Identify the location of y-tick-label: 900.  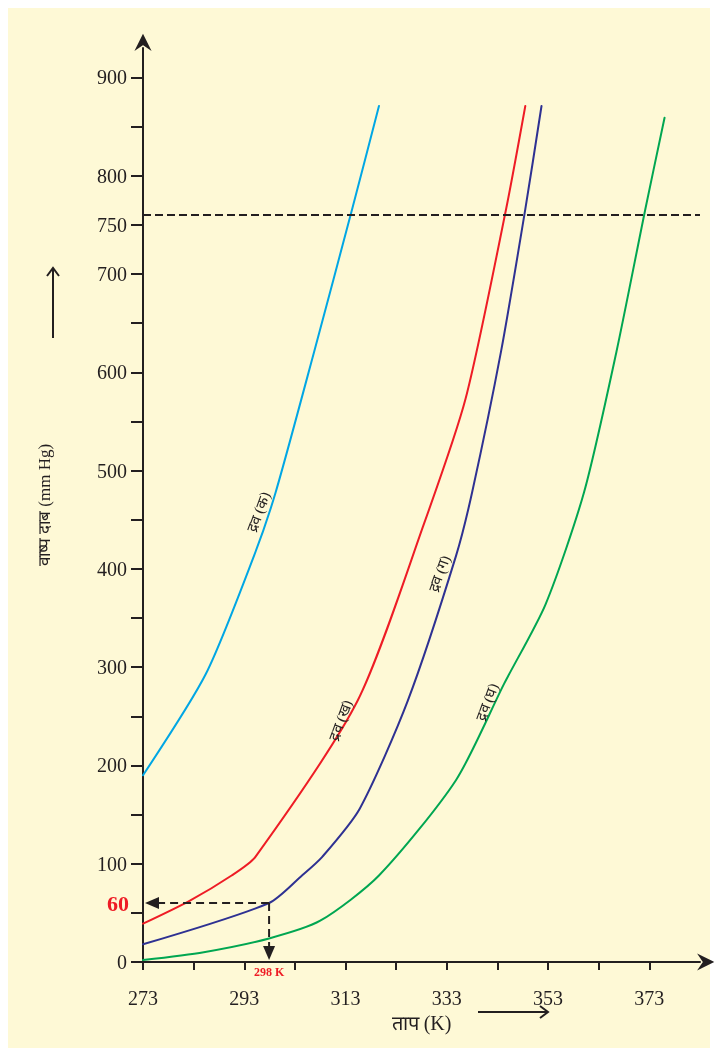
(112, 77).